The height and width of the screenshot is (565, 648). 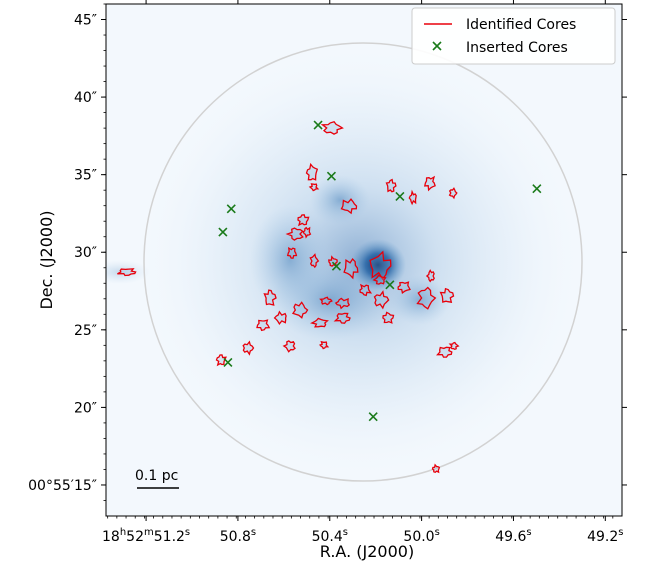 I want to click on x-tick-label: 50.4s​, so click(x=330, y=536).